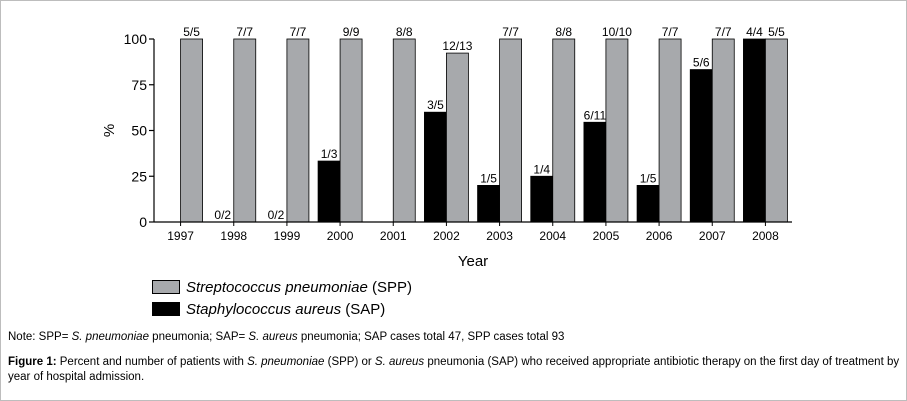  Describe the element at coordinates (399, 362) in the screenshot. I see `caption-sap: S. aureus` at that location.